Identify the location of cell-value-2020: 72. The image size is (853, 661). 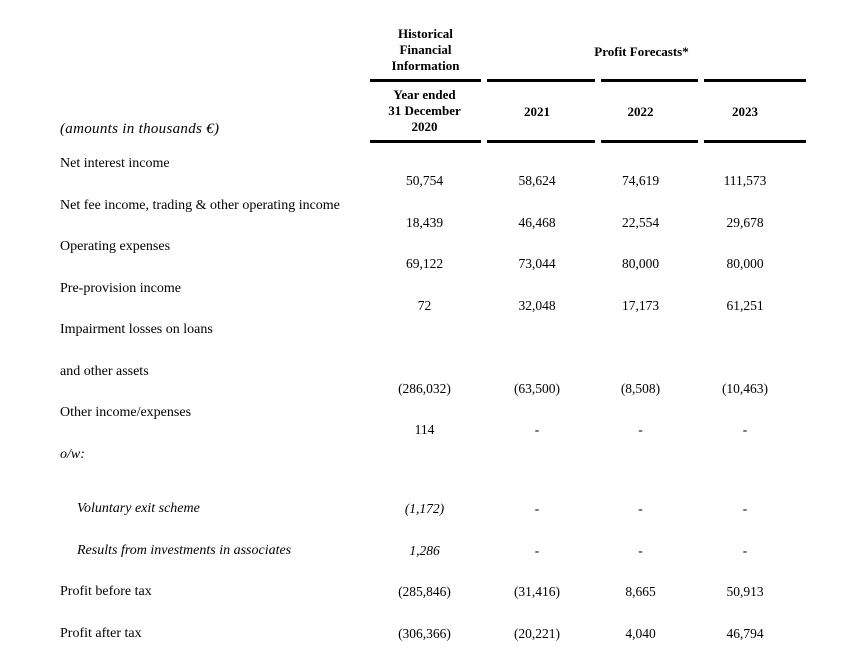
(424, 305).